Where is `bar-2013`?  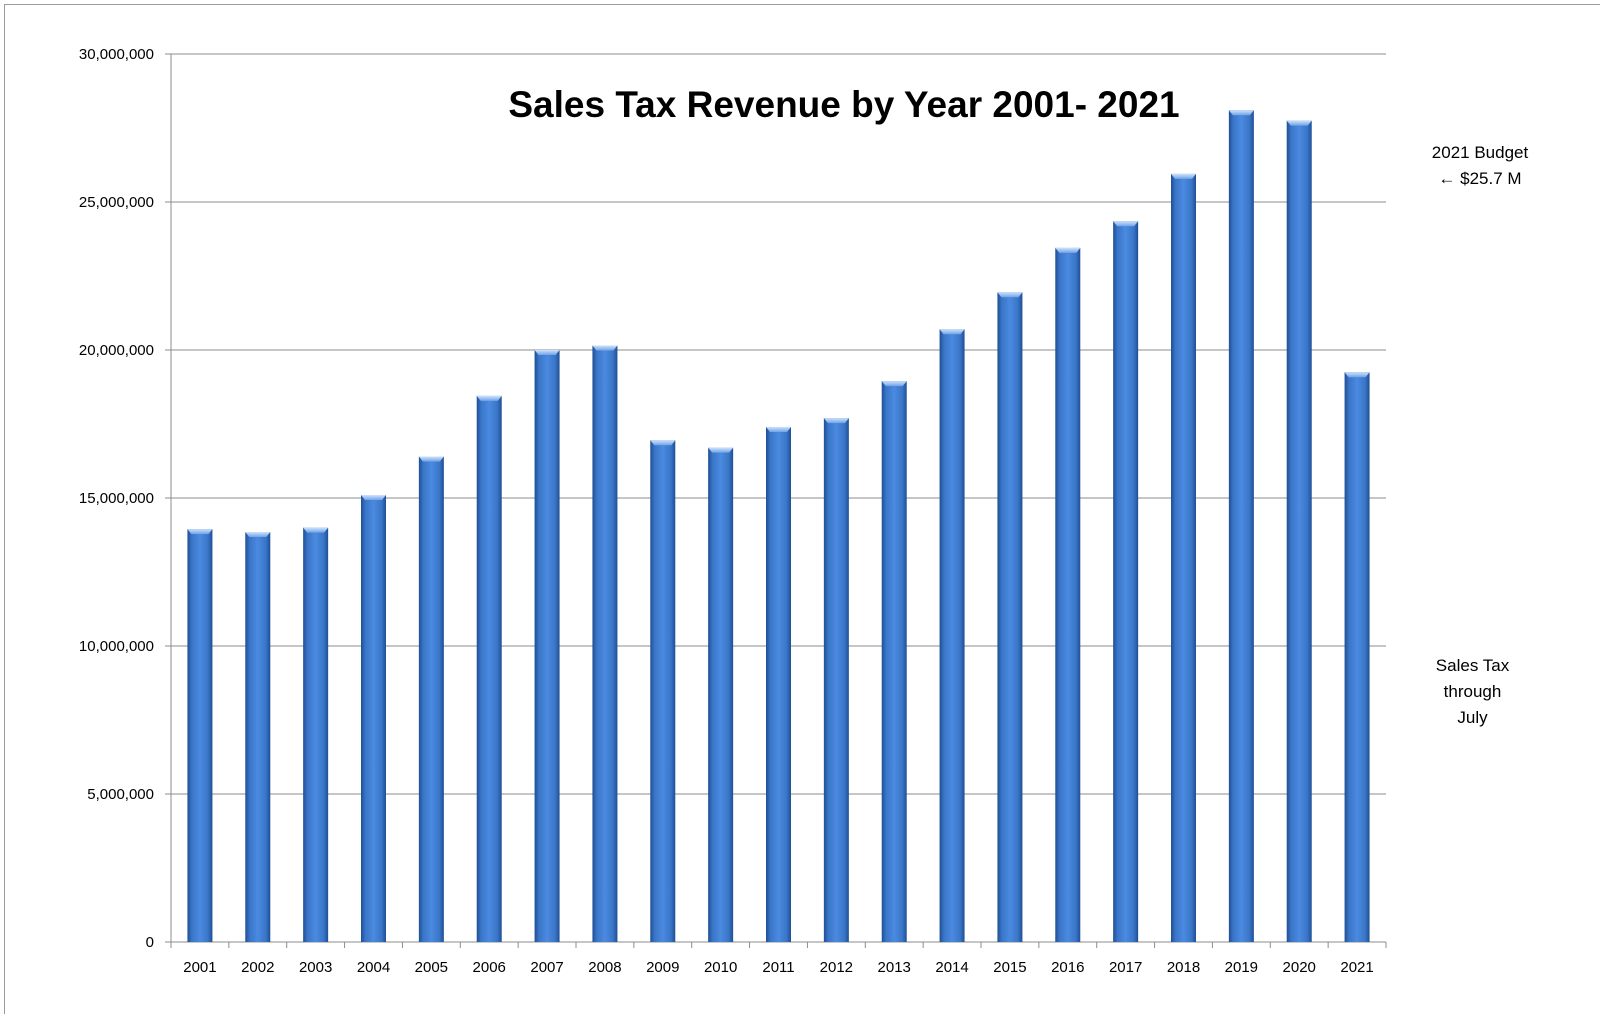 bar-2013 is located at coordinates (894, 662).